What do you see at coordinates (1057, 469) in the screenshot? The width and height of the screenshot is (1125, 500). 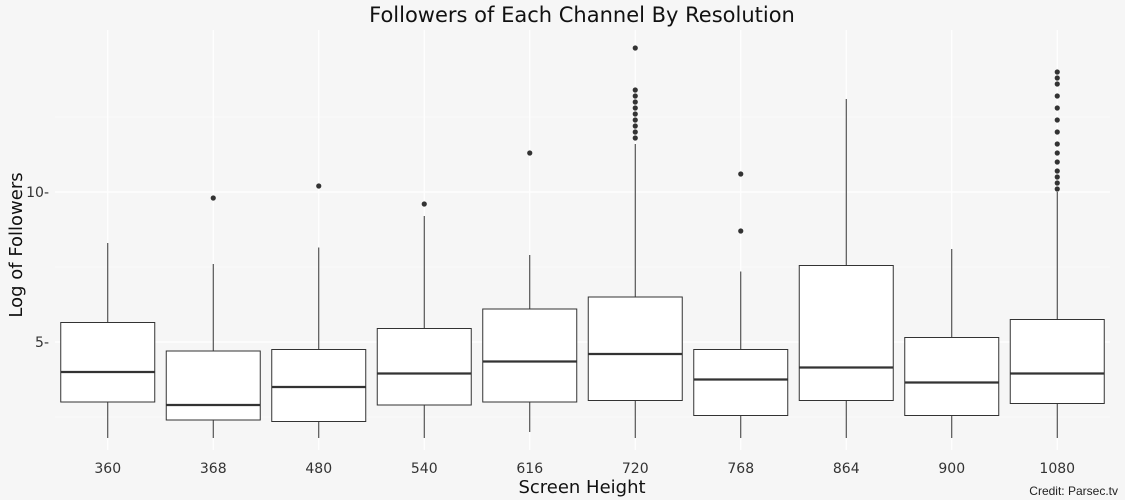 I see `x-tick-label: 1080` at bounding box center [1057, 469].